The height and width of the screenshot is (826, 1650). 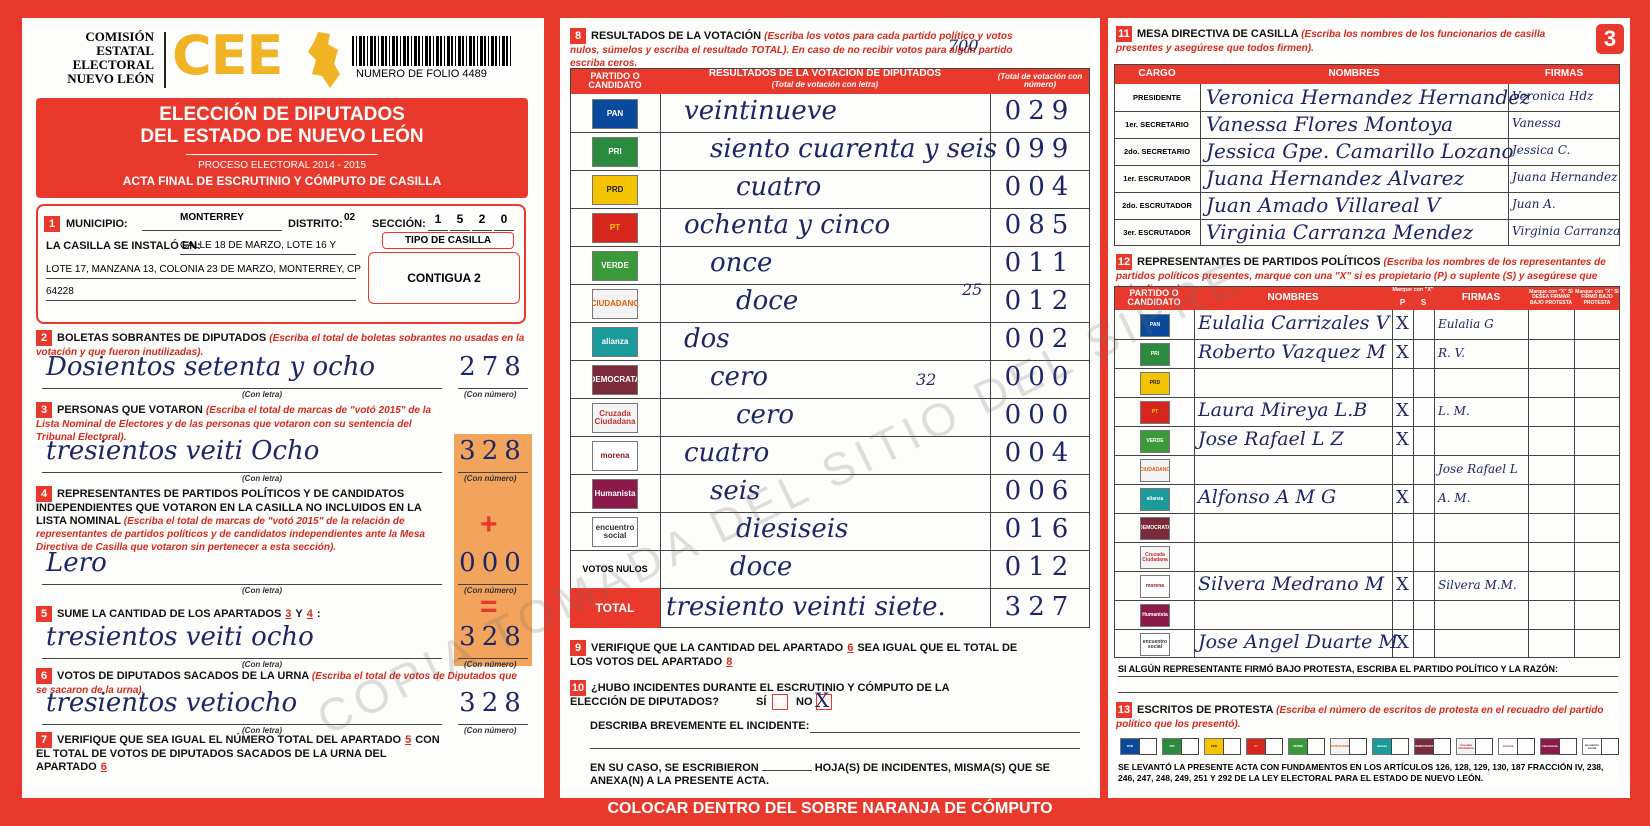 What do you see at coordinates (1298, 642) in the screenshot?
I see `handwritten-name: Jose Angel Duarte M` at bounding box center [1298, 642].